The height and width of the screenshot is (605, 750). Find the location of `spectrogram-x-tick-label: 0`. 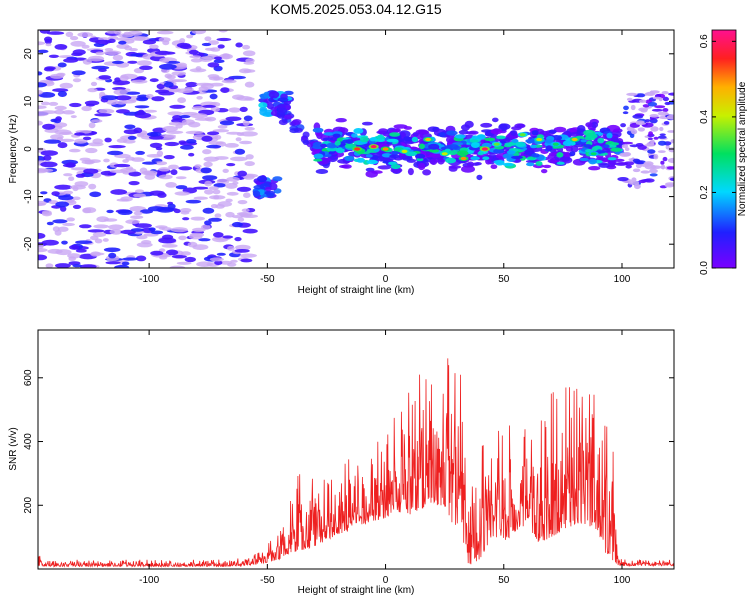

spectrogram-x-tick-label: 0 is located at coordinates (386, 279).